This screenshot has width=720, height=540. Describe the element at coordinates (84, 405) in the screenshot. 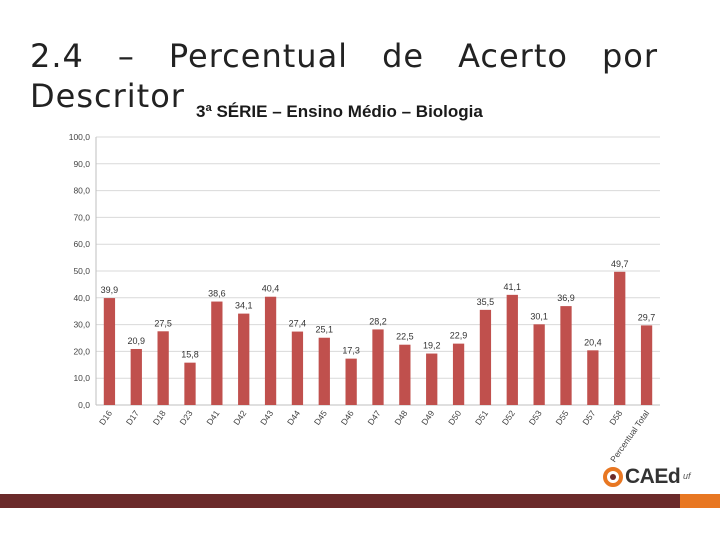

I see `y-tick-label: 0,0` at that location.